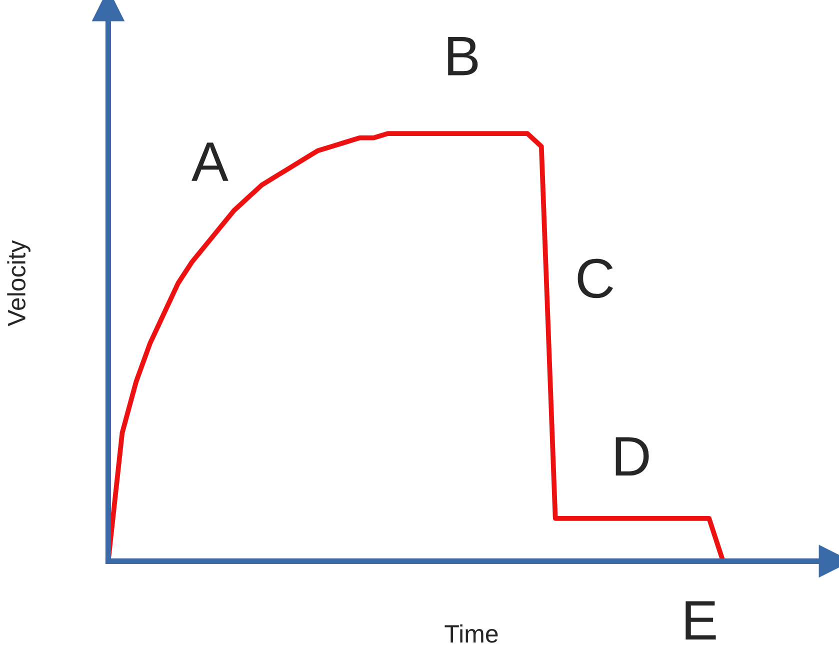 The width and height of the screenshot is (839, 661). I want to click on annotation: D, so click(632, 456).